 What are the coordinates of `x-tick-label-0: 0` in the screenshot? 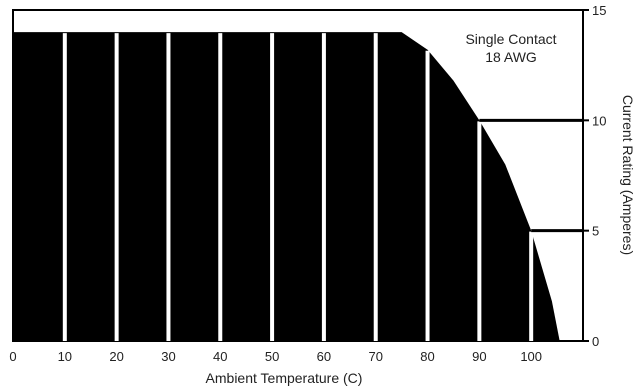 It's located at (12, 356).